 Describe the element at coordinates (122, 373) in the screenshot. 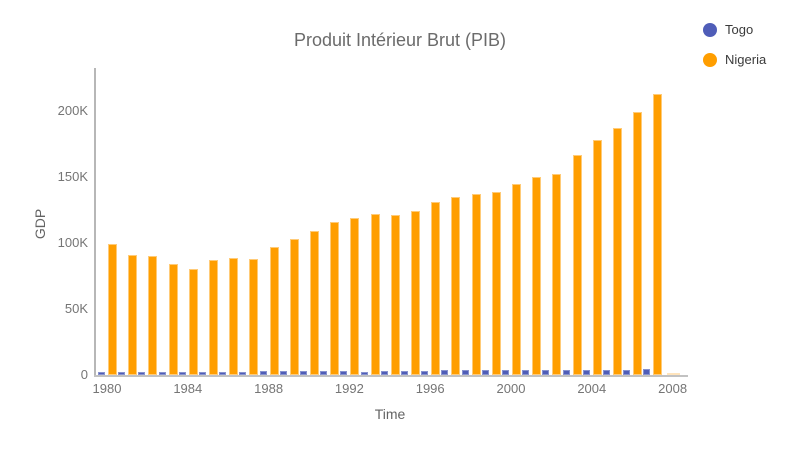

I see `bar-togo-1981` at that location.